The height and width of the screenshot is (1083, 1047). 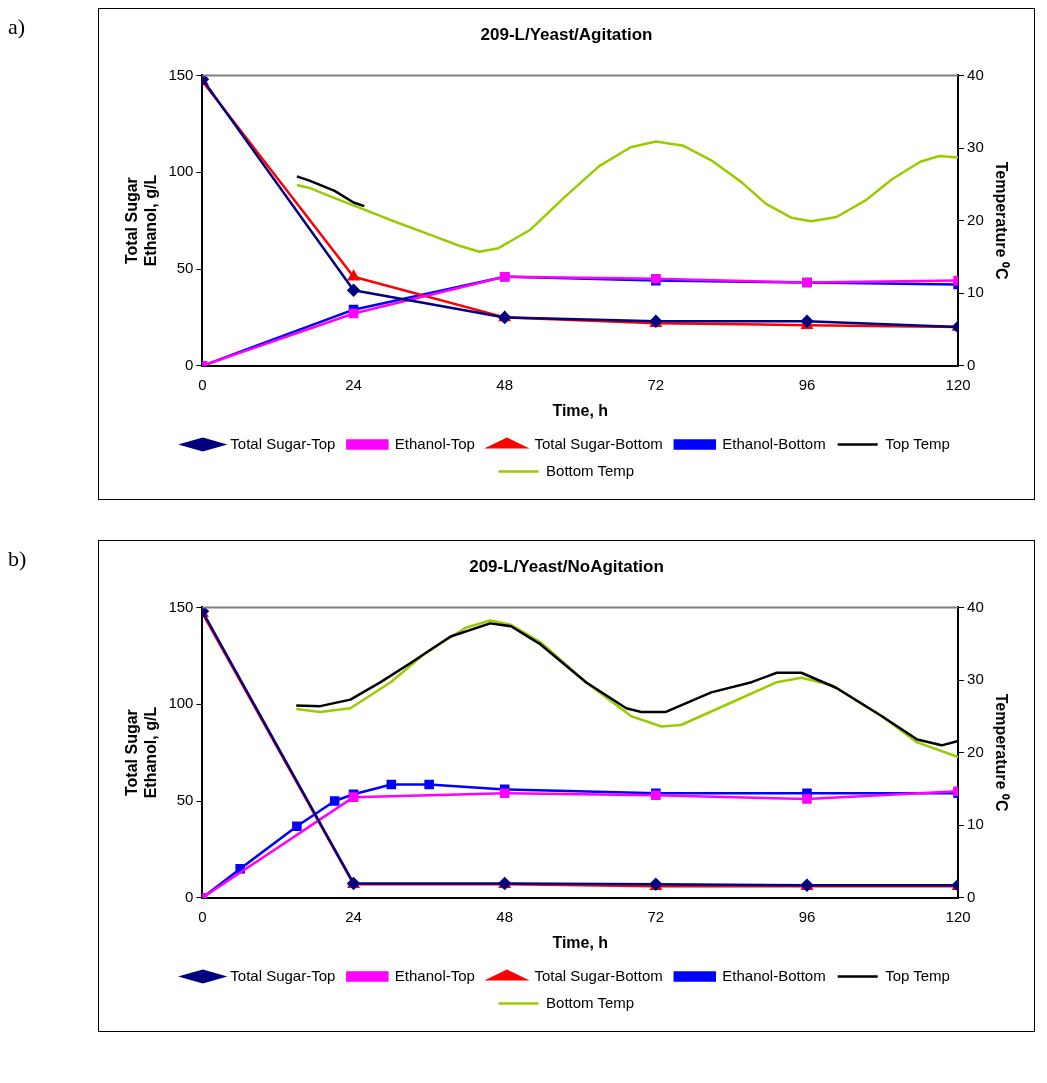 What do you see at coordinates (17, 27) in the screenshot?
I see `text: a)` at bounding box center [17, 27].